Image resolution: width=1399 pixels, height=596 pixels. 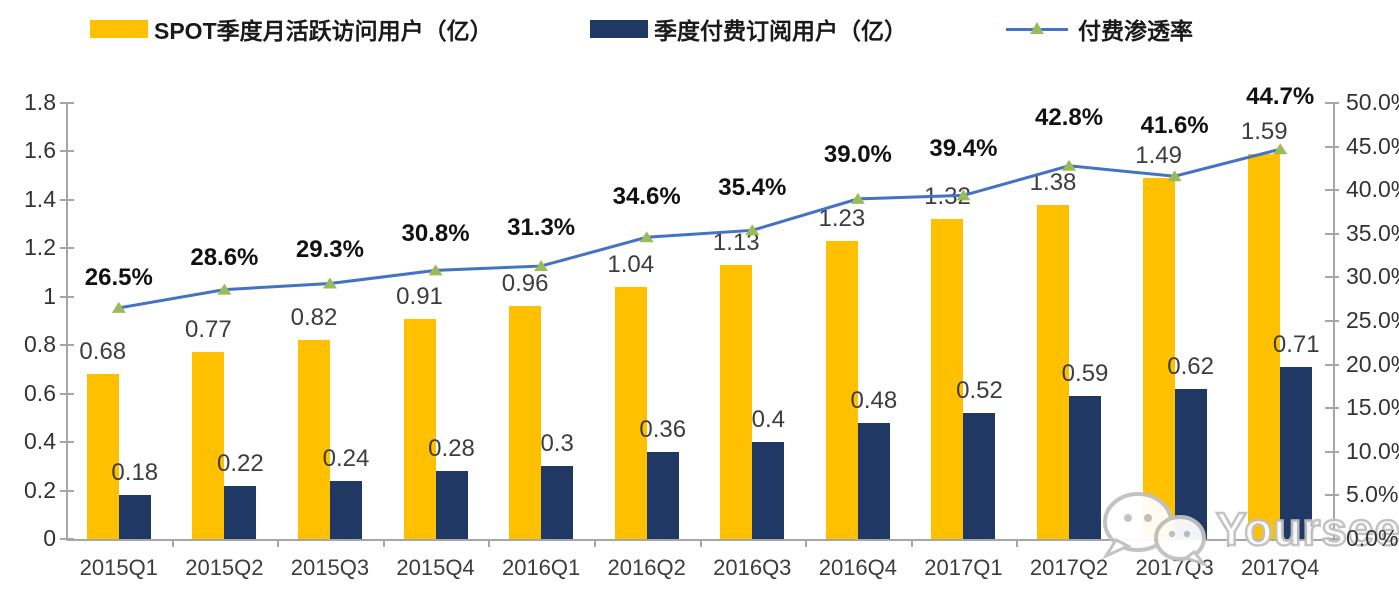 What do you see at coordinates (451, 449) in the screenshot?
I see `bar-label-subs-2015Q4: 0.28` at bounding box center [451, 449].